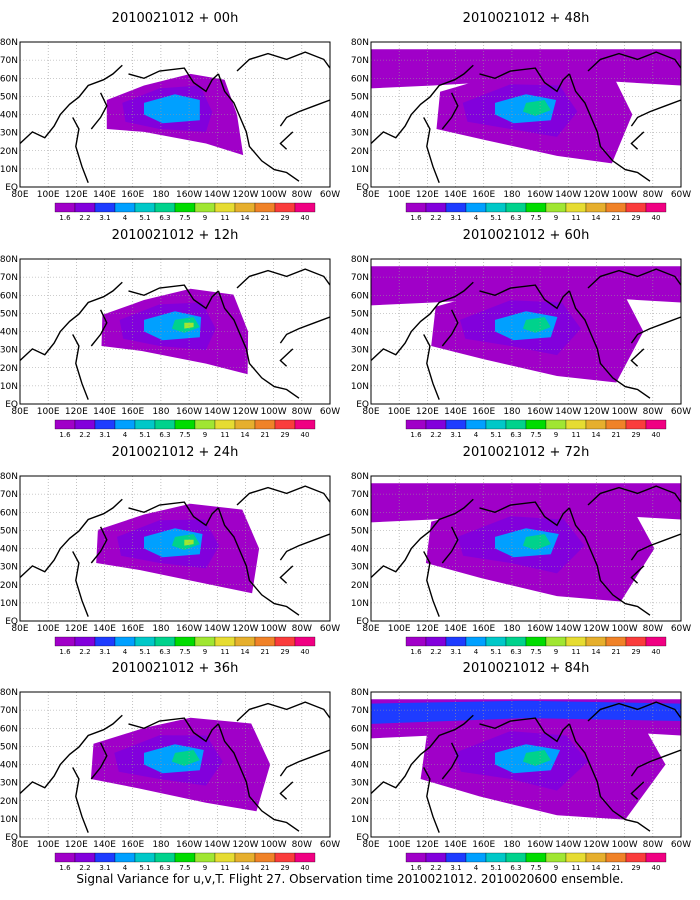 The height and width of the screenshot is (900, 700). I want to click on colorbar-label: 40, so click(656, 652).